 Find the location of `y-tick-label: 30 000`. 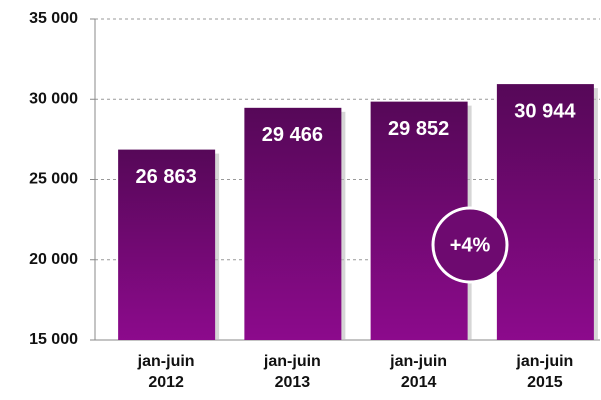

y-tick-label: 30 000 is located at coordinates (53, 98).